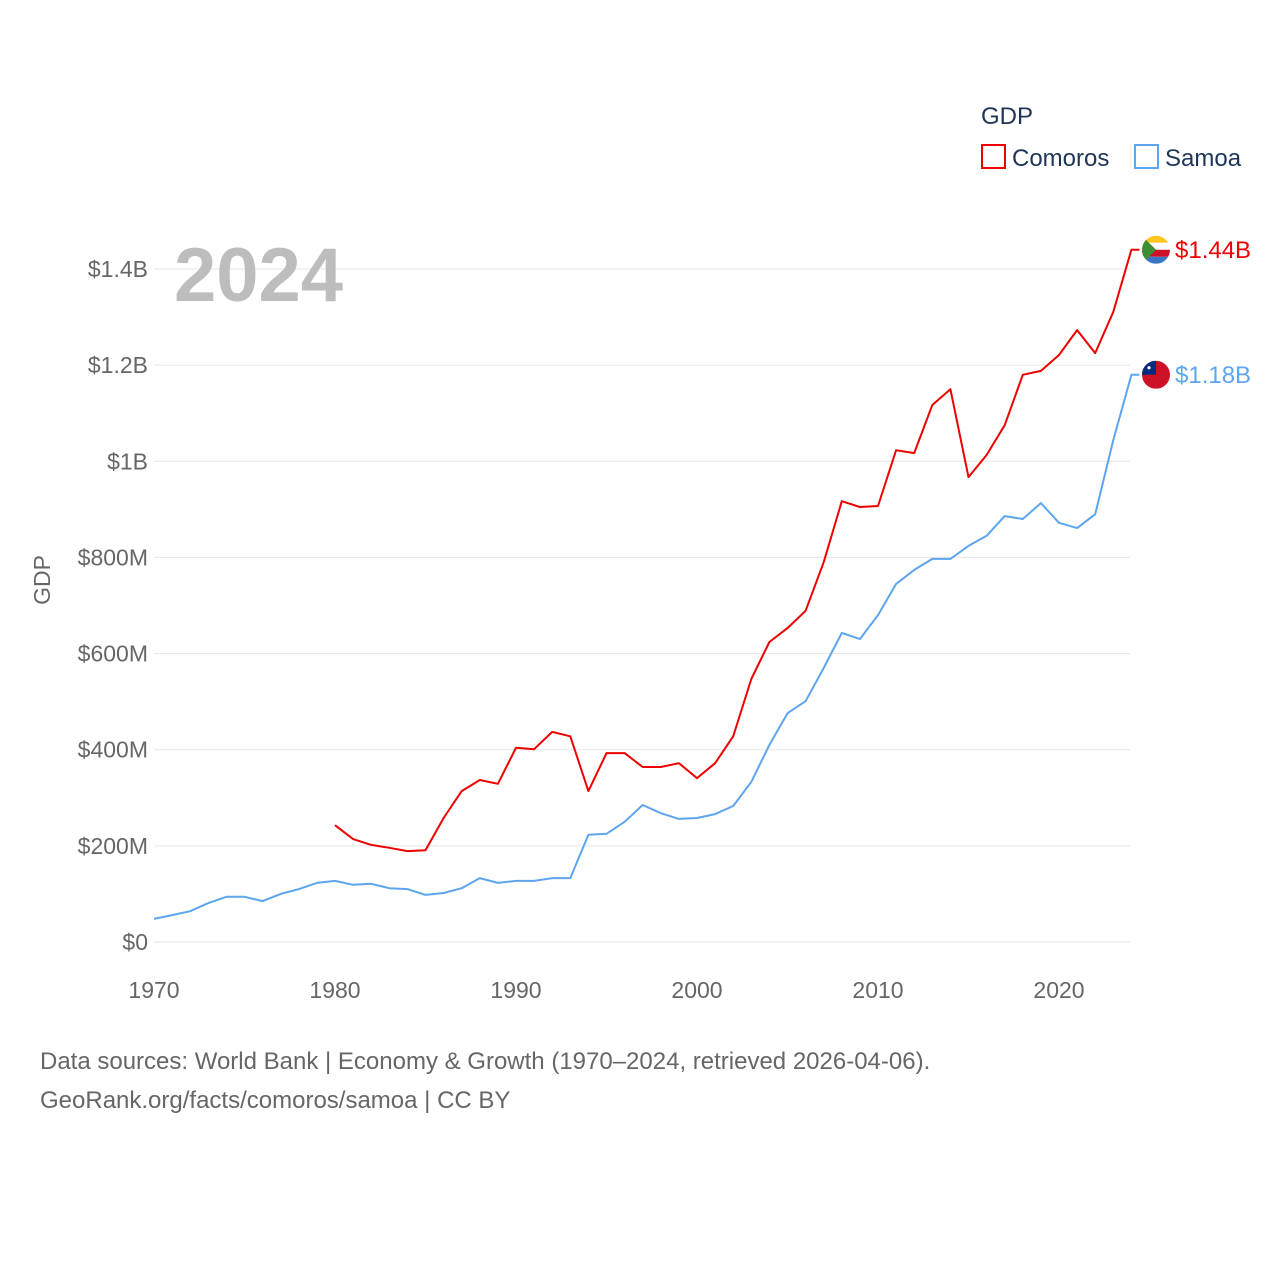 This screenshot has height=1280, width=1280. What do you see at coordinates (696, 990) in the screenshot?
I see `x-tick-label: 2000` at bounding box center [696, 990].